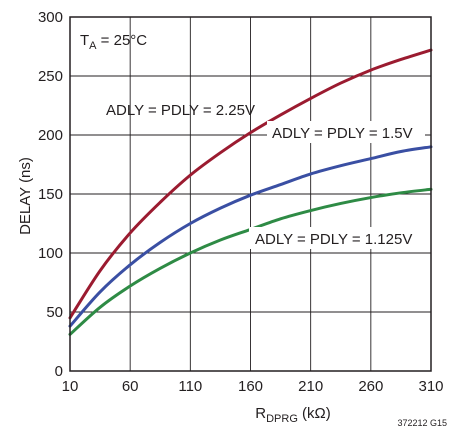  Describe the element at coordinates (333, 239) in the screenshot. I see `series-label-1-125v: ADLY = PDLY = 1.125V` at that location.